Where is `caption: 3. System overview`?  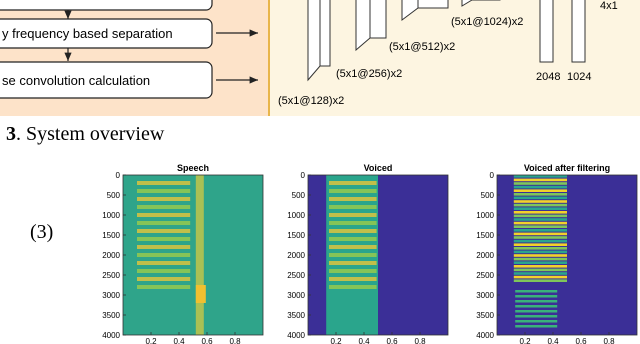 caption: 3. System overview is located at coordinates (85, 134).